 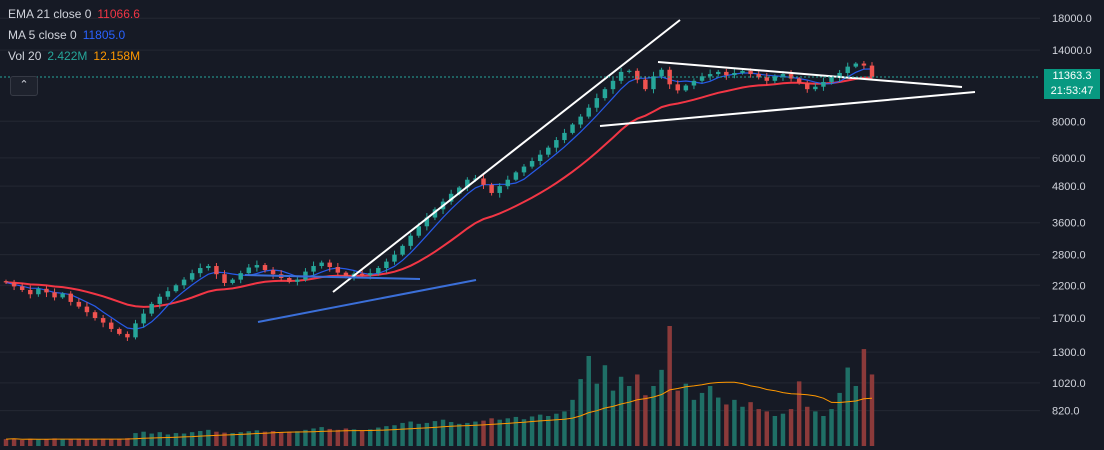 What do you see at coordinates (810, 74) in the screenshot?
I see `triangle-upper-line` at bounding box center [810, 74].